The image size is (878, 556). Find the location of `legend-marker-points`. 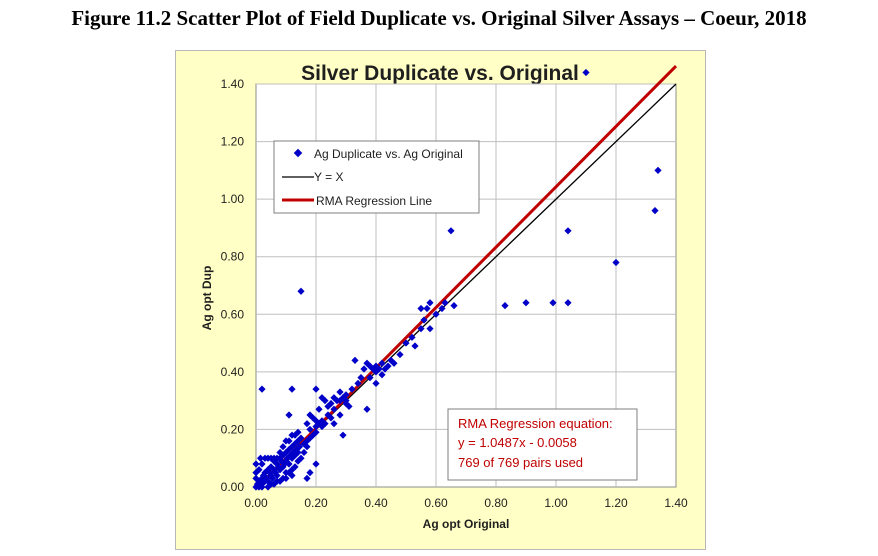

legend-marker-points is located at coordinates (298, 153).